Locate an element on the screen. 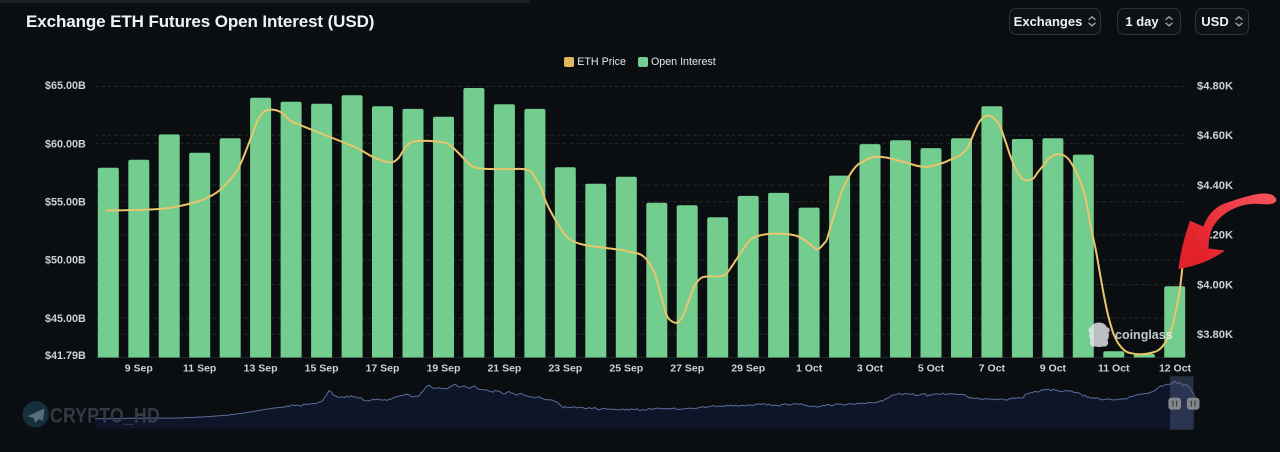 The image size is (1280, 452). svg-text: 12 Oct is located at coordinates (1175, 369).